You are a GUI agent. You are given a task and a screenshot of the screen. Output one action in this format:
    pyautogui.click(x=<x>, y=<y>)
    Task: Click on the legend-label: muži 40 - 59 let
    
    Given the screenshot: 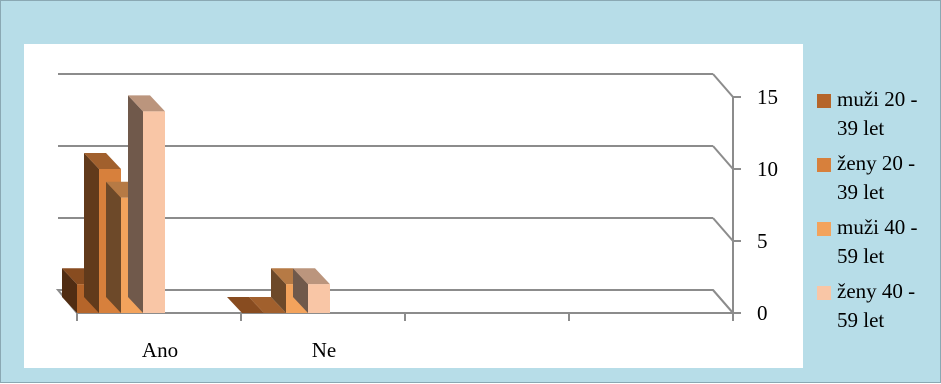 What is the action you would take?
    pyautogui.click(x=877, y=241)
    